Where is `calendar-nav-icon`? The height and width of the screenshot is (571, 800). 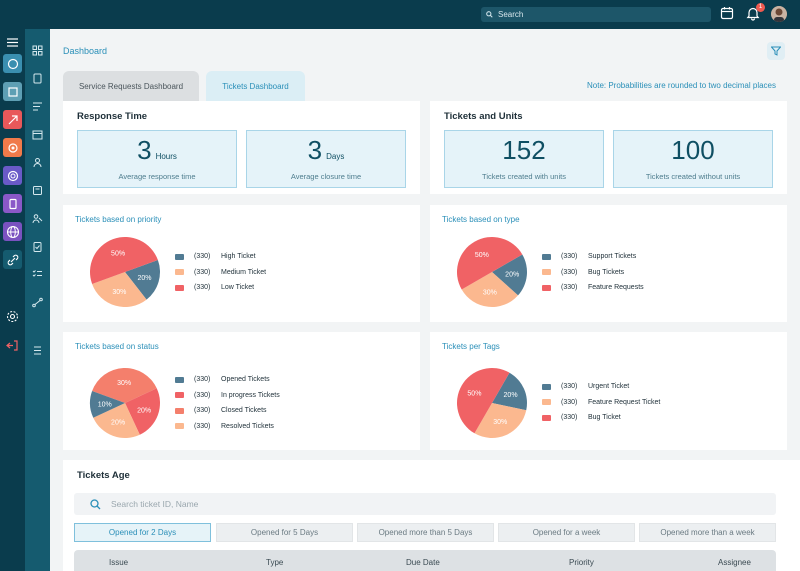 calendar-nav-icon is located at coordinates (37, 134).